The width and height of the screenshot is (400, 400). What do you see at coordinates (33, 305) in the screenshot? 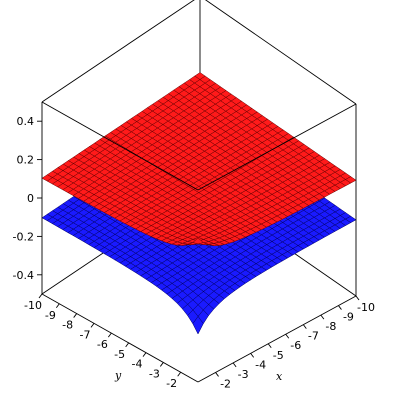
I see `y-tick-label: -10` at bounding box center [33, 305].